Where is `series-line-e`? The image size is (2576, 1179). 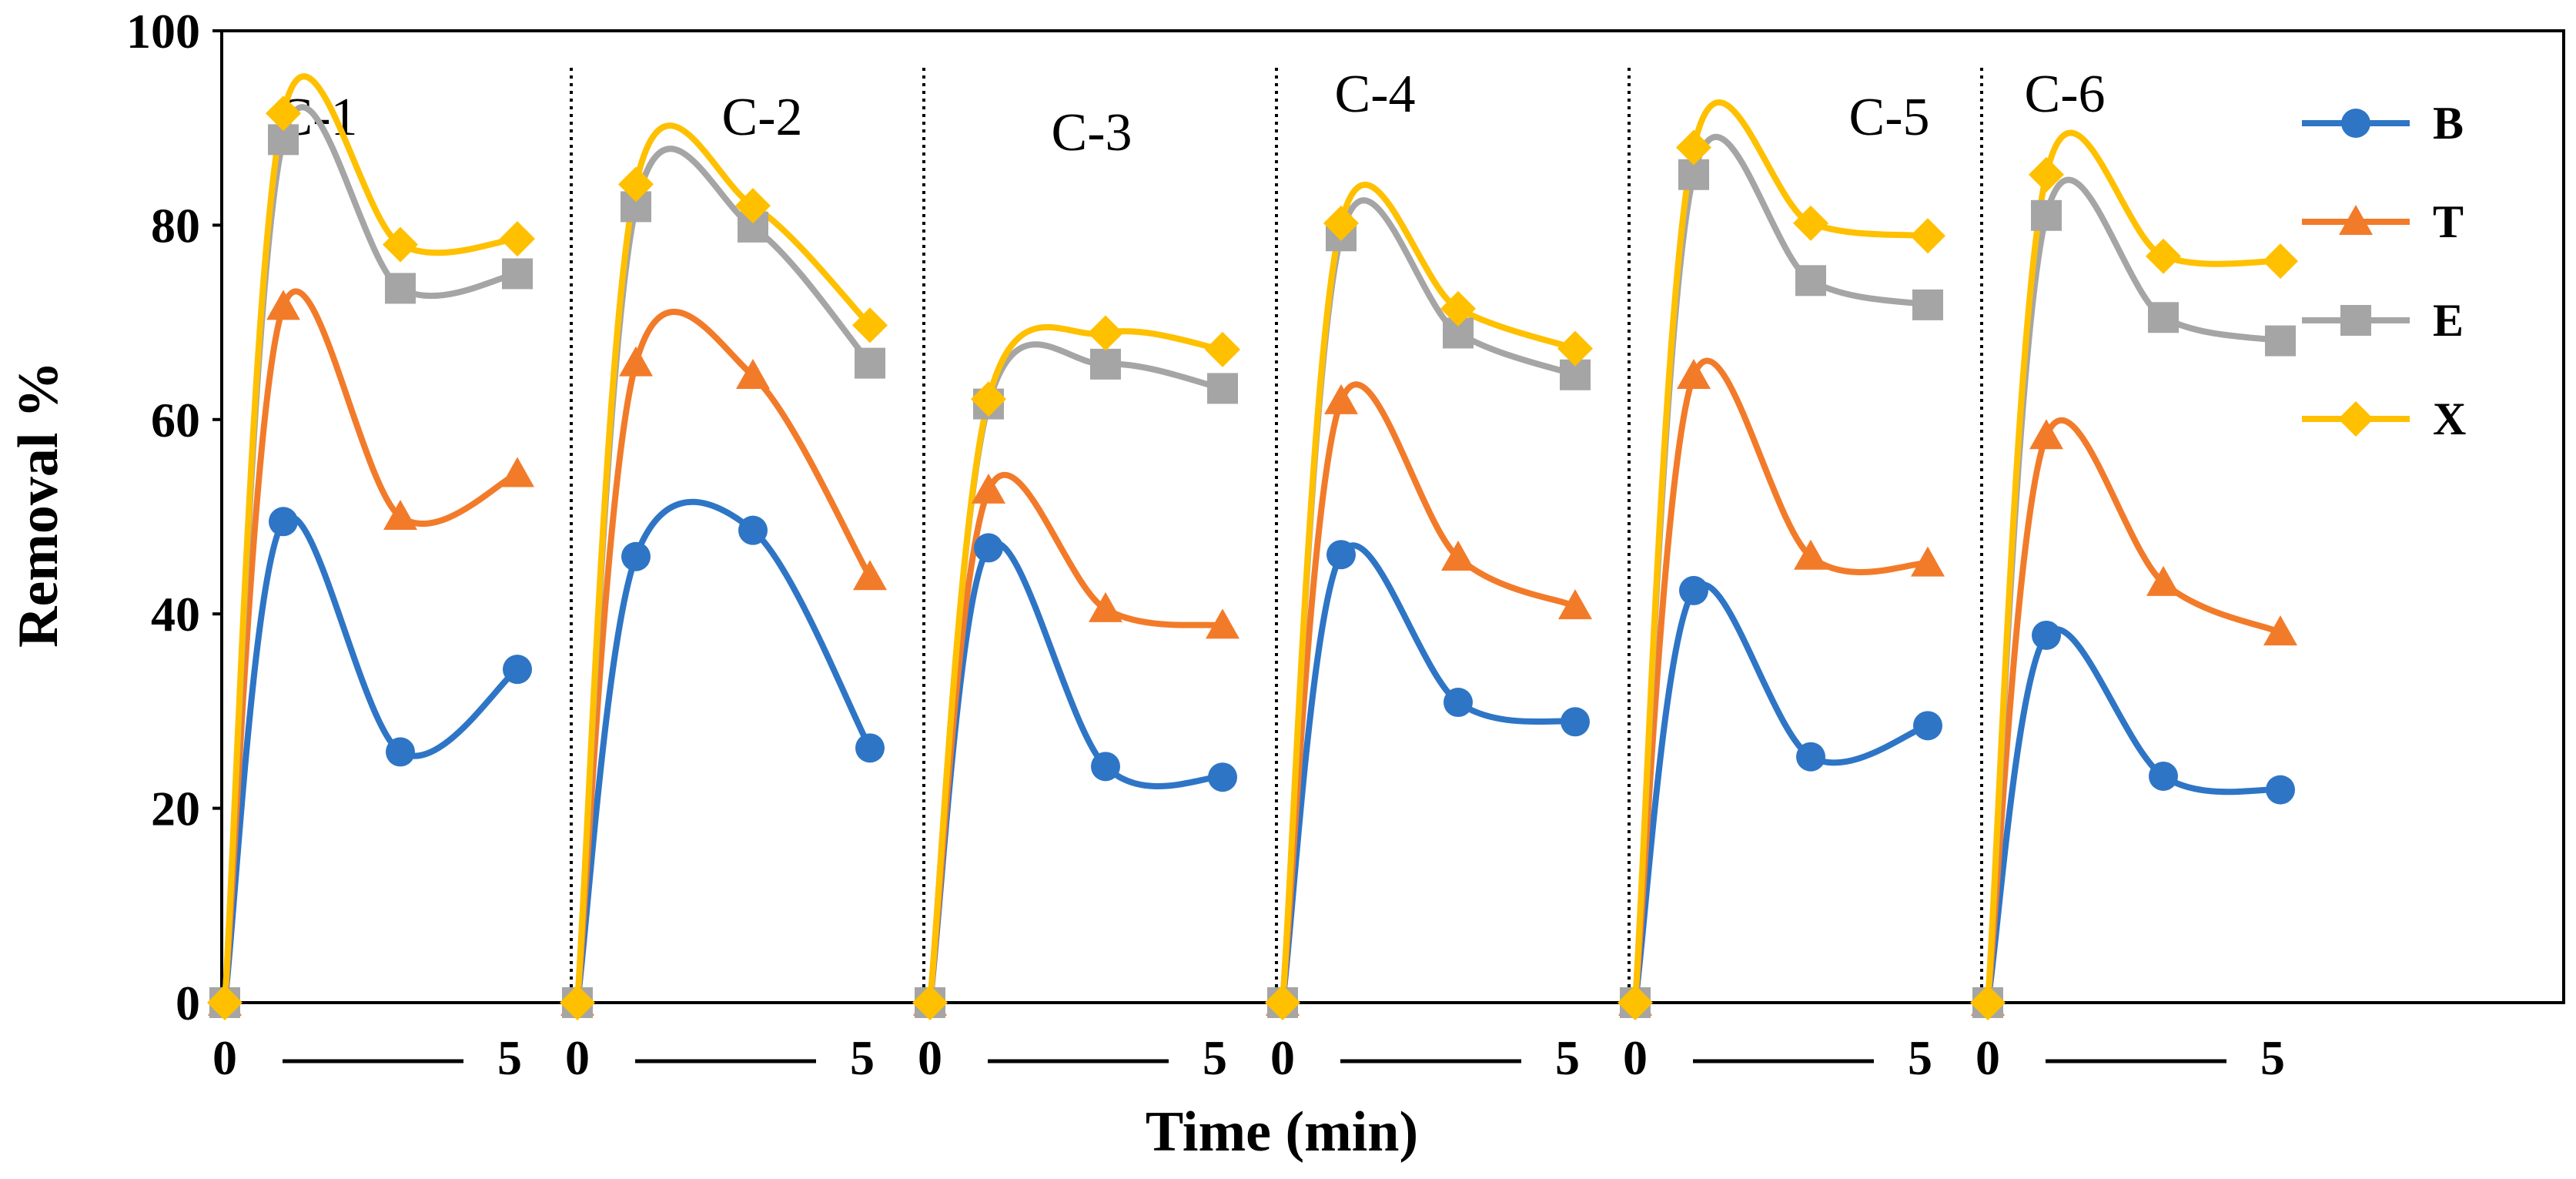
series-line-e is located at coordinates (1075, 672).